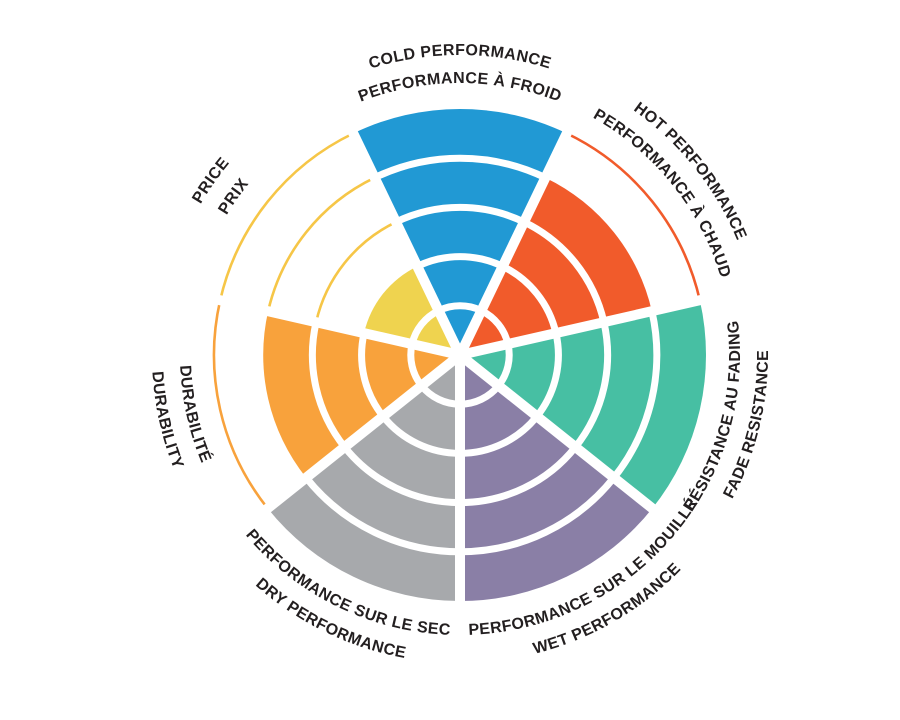 The width and height of the screenshot is (900, 720). I want to click on sector-hot-performance-empty-ring-outline, so click(634, 216).